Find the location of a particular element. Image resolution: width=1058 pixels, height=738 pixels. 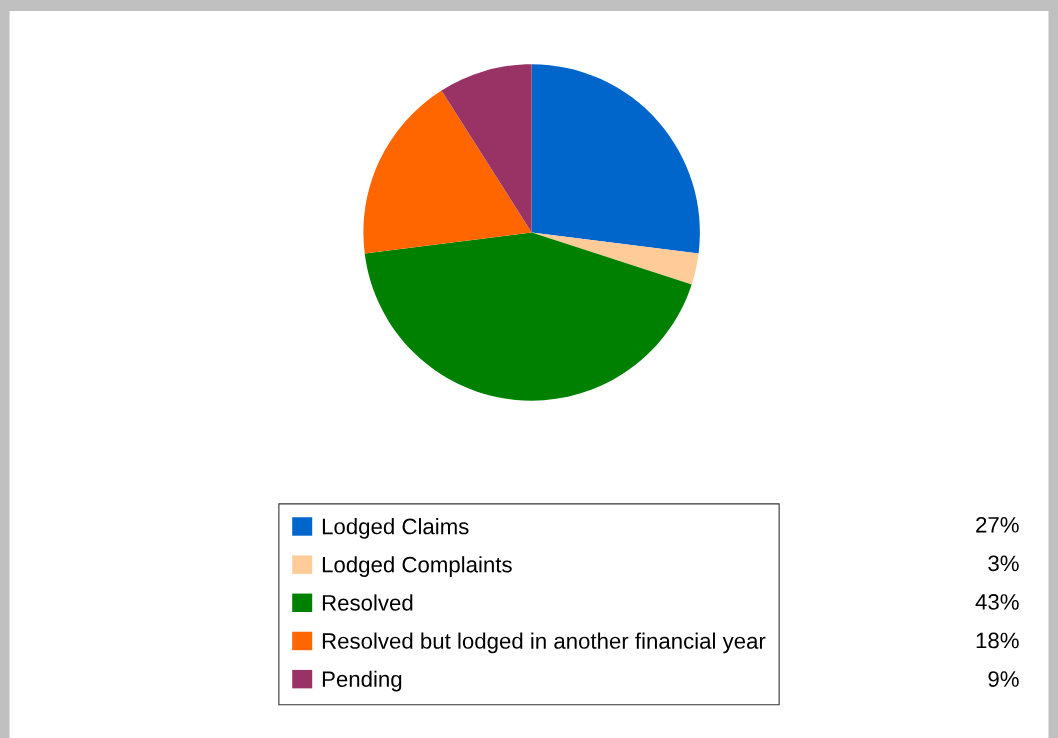

legend-label: Resolved is located at coordinates (367, 602).